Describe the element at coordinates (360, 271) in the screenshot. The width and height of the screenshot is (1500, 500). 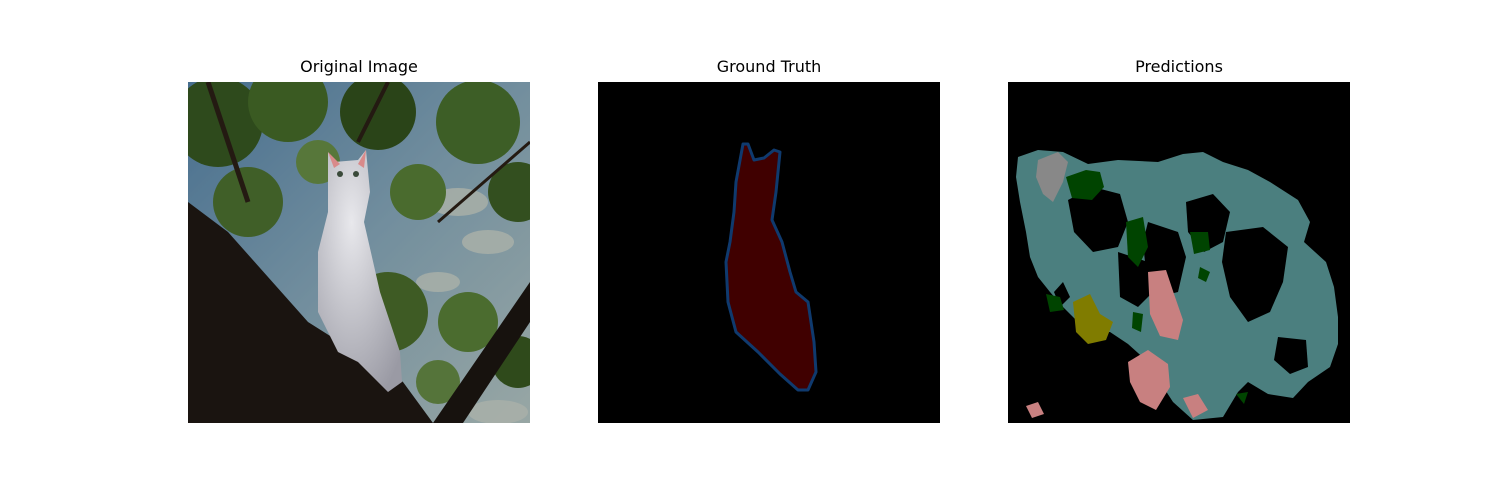
I see `white-cat` at that location.